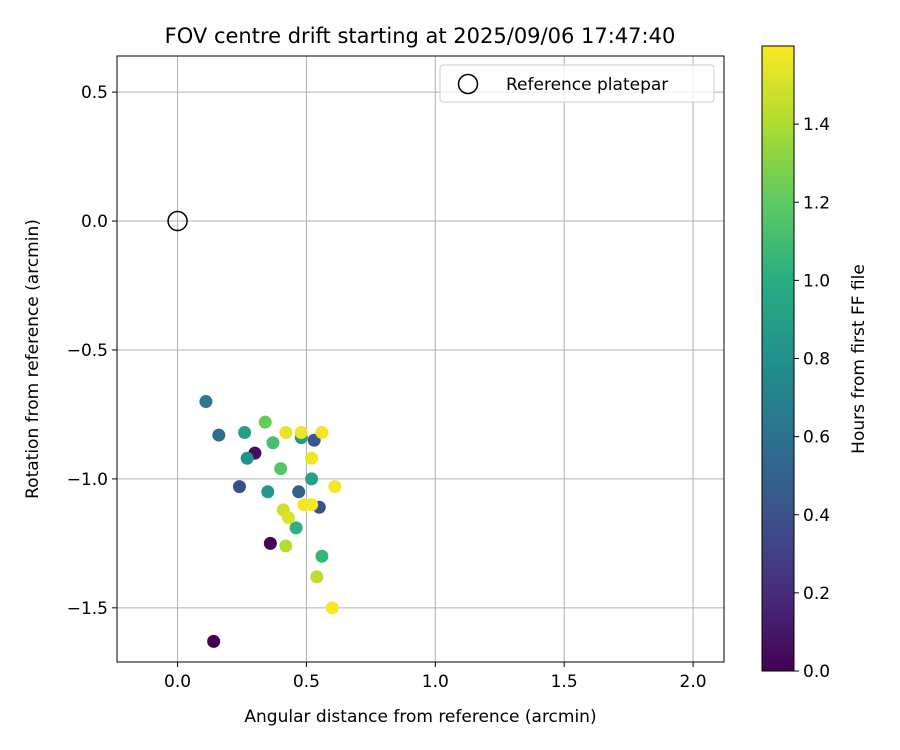  What do you see at coordinates (177, 221) in the screenshot?
I see `reference-platepar-marker` at bounding box center [177, 221].